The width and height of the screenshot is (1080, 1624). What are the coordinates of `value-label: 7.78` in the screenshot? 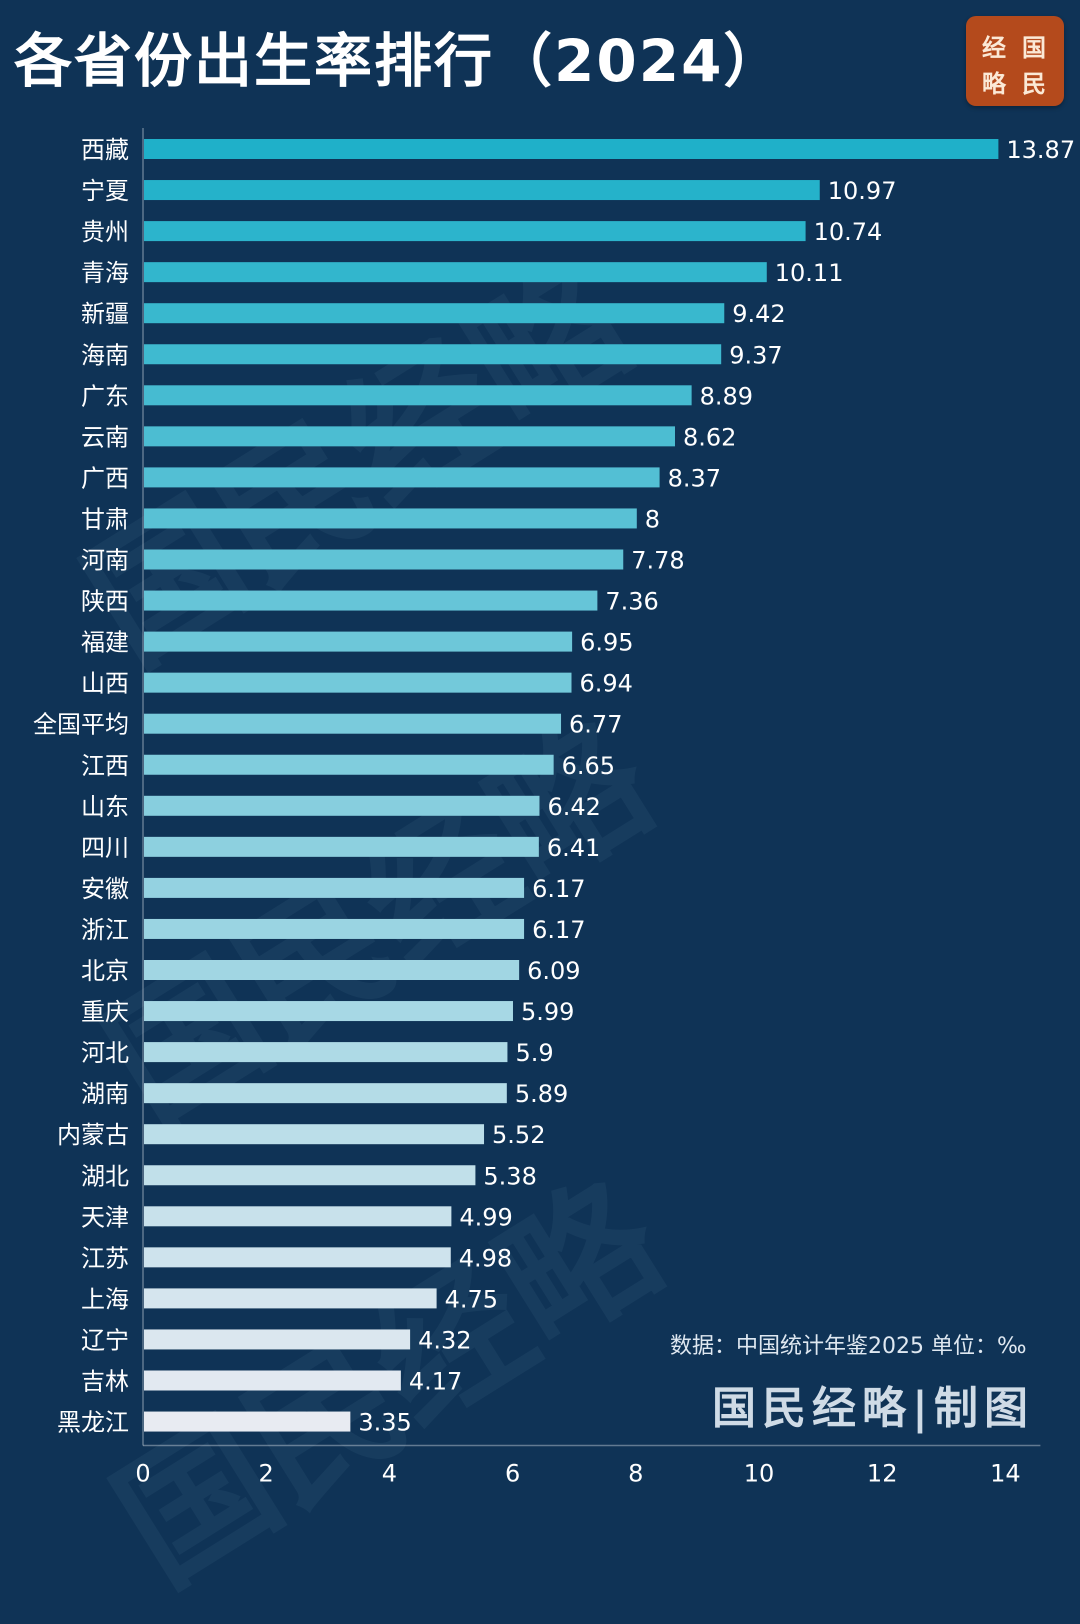 It's located at (657, 561).